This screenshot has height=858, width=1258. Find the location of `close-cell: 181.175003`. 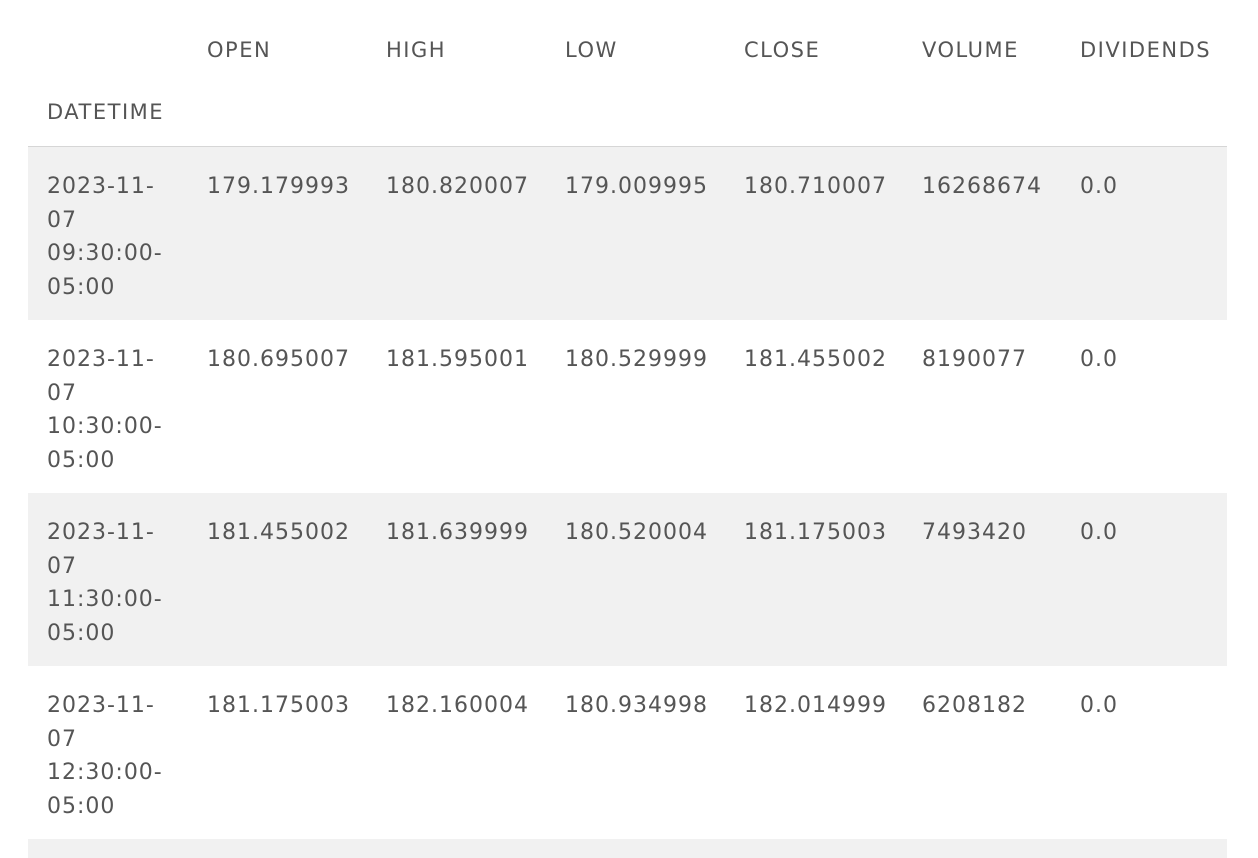

close-cell: 181.175003 is located at coordinates (815, 532).